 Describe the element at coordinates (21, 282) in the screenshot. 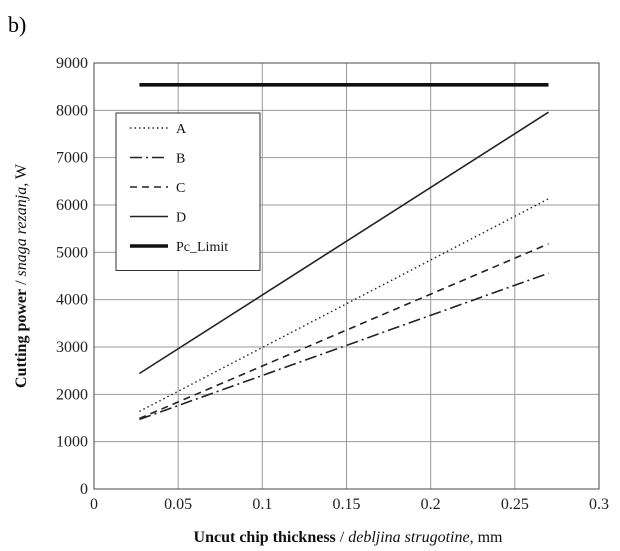

I see `y-axis-title-sep: /` at that location.